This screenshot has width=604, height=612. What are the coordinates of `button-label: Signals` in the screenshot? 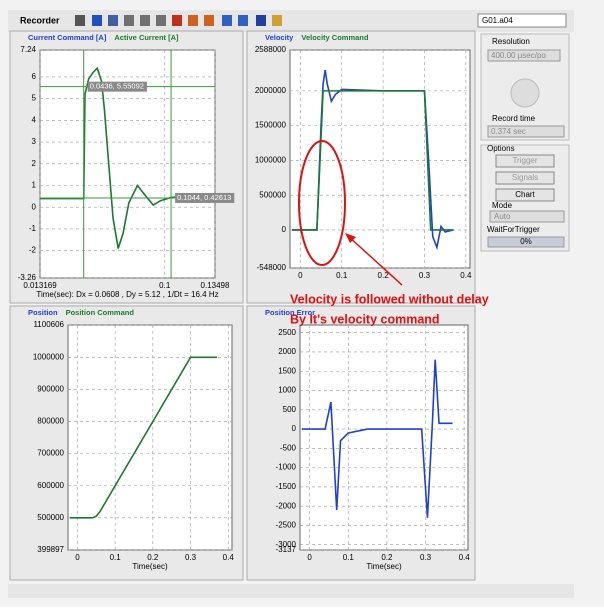 It's located at (525, 177).